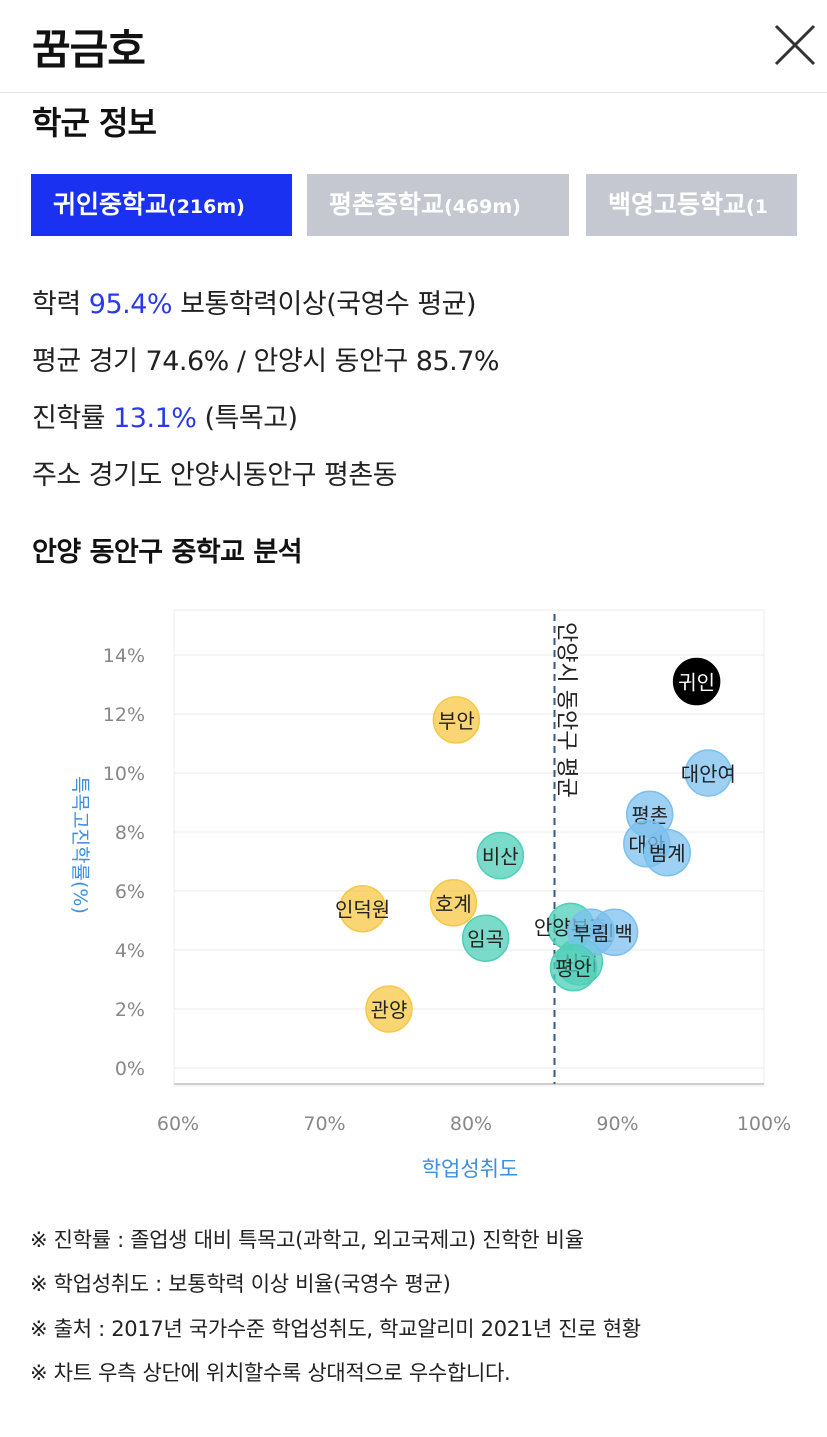 The image size is (827, 1437). What do you see at coordinates (69, 418) in the screenshot?
I see `advance-label: 진학률` at bounding box center [69, 418].